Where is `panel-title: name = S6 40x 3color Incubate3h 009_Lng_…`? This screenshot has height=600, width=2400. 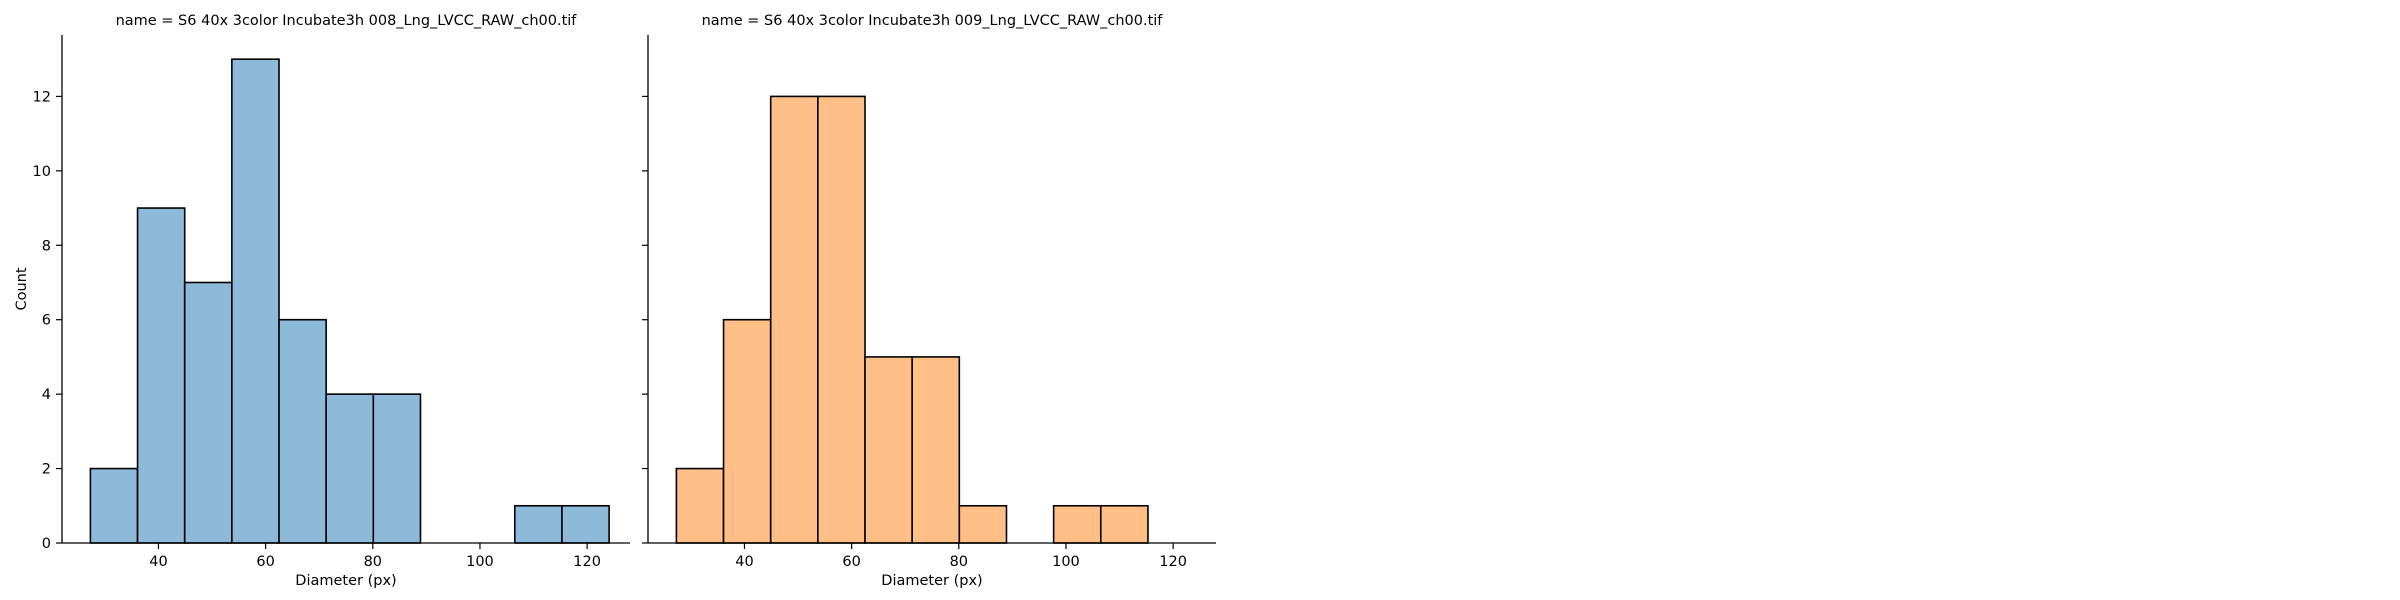 panel-title: name = S6 40x 3color Incubate3h 009_Lng_… is located at coordinates (933, 21).